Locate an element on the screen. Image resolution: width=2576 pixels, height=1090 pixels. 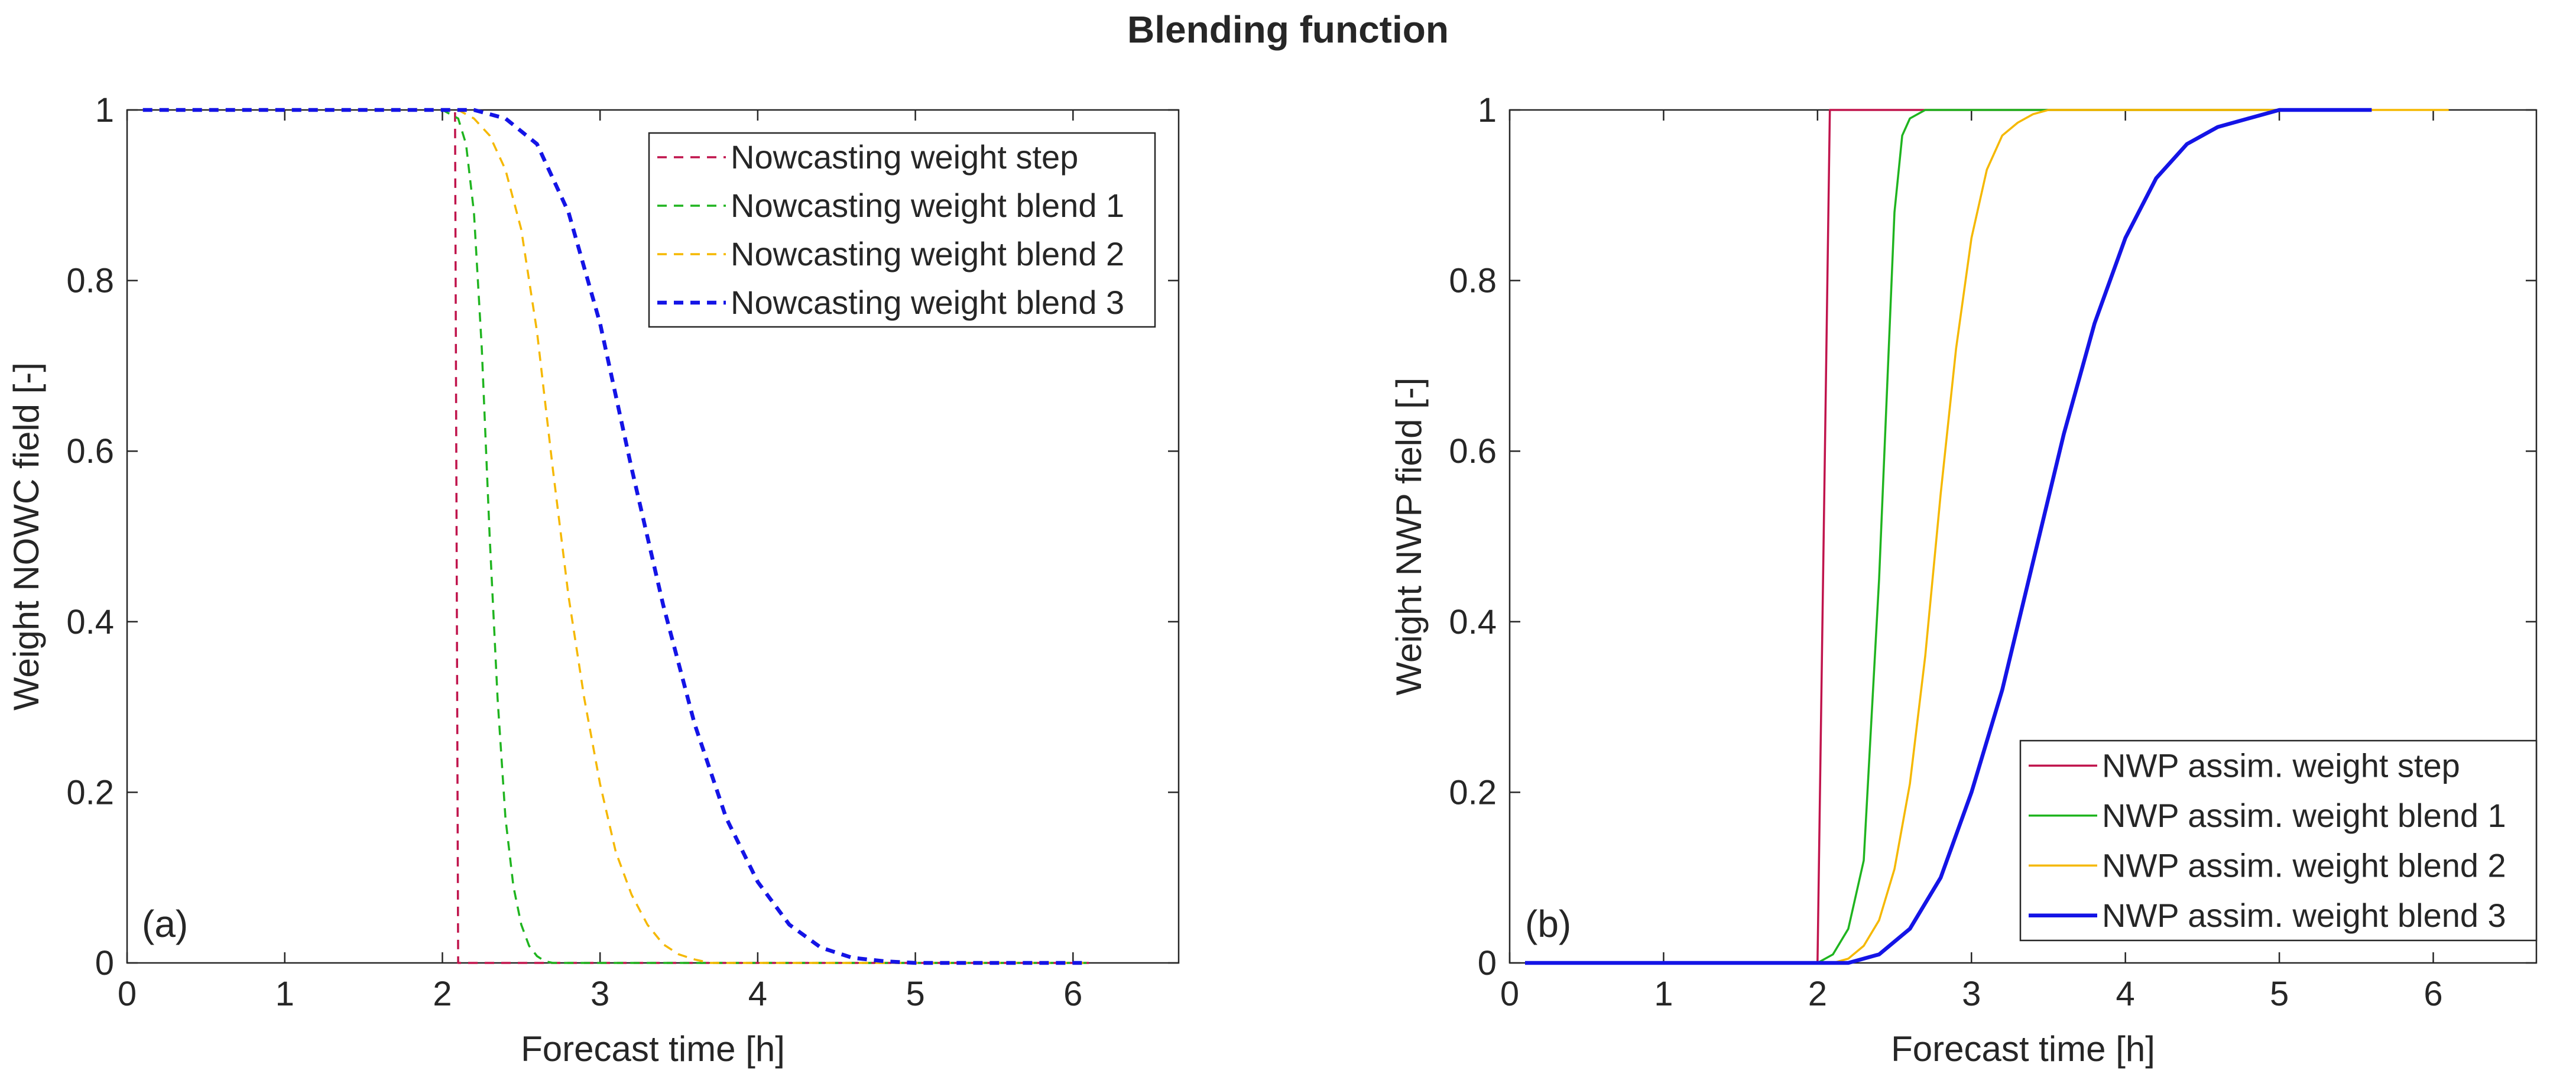
legend-label-1: Nowcasting weight step is located at coordinates (904, 157).